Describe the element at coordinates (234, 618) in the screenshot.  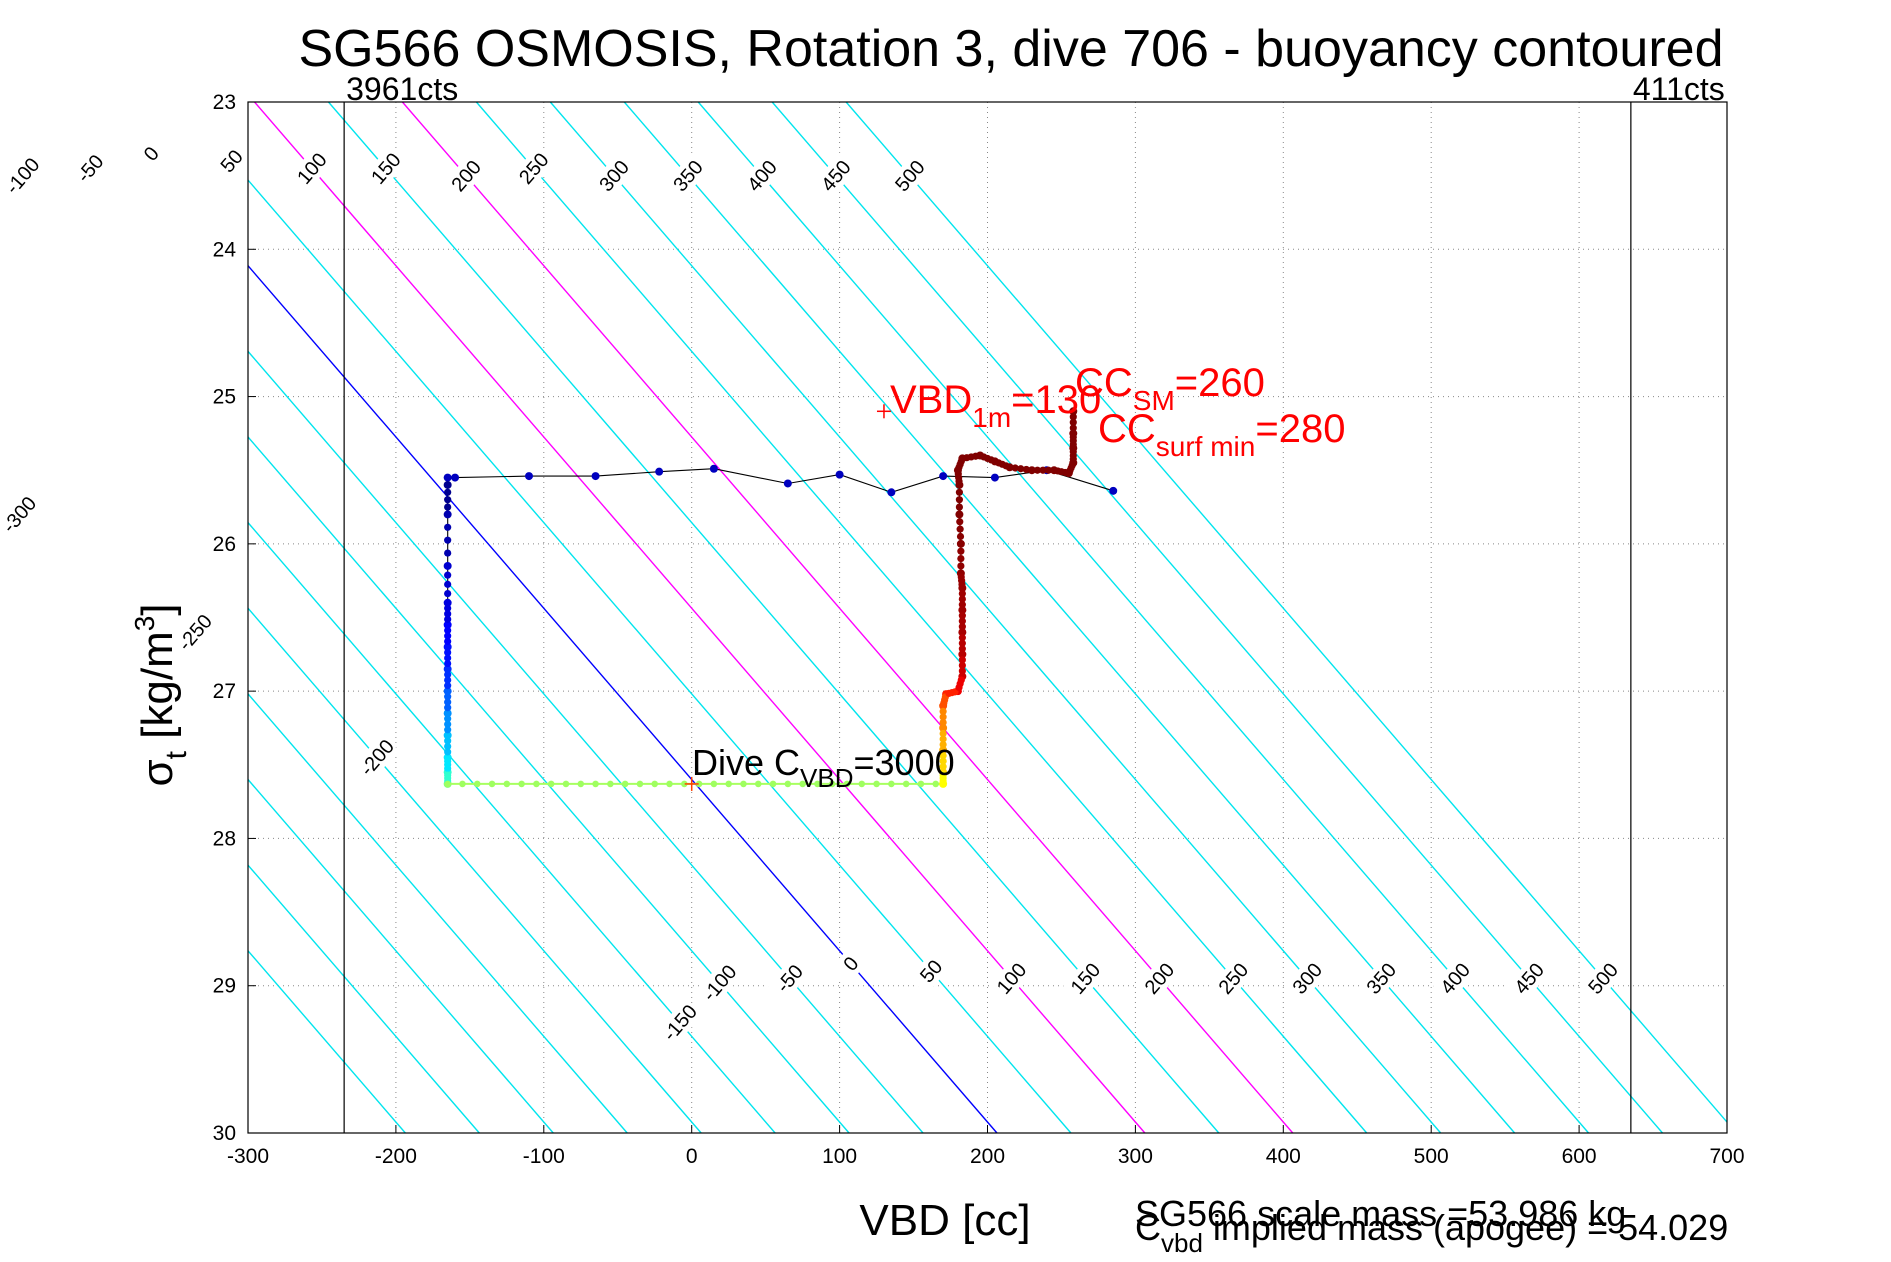
I see `y-tick-labels: 23 24 25 26 27 28 29 30` at that location.